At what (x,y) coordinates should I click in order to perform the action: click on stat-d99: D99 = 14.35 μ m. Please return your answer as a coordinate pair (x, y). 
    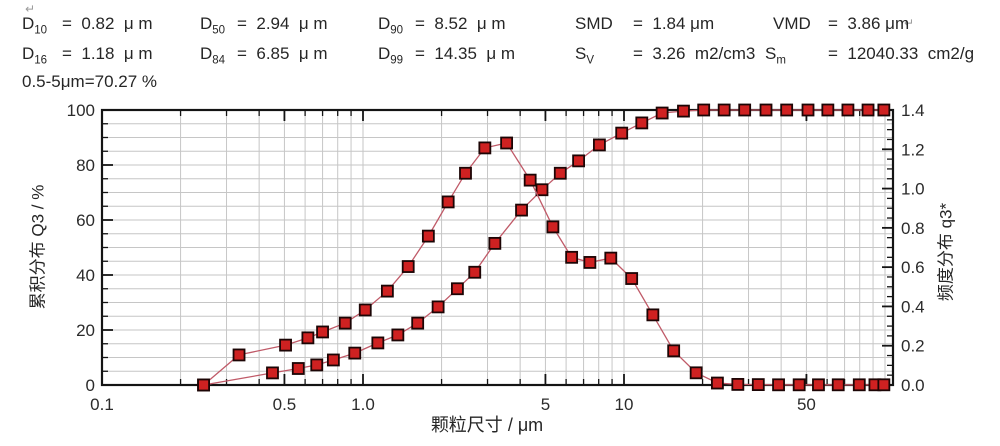
    Looking at the image, I should click on (446, 55).